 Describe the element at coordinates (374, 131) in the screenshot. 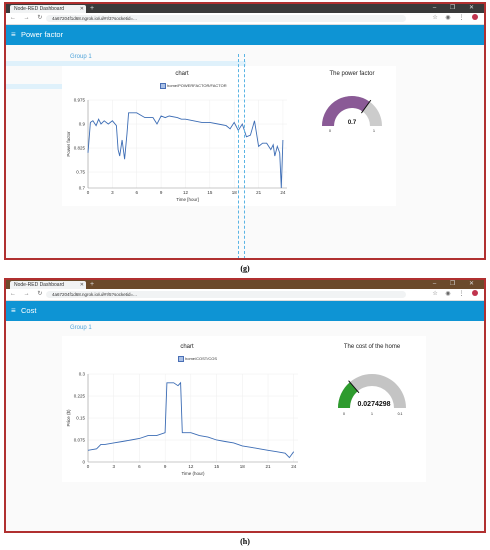

I see `gauge-max-label: 1` at that location.